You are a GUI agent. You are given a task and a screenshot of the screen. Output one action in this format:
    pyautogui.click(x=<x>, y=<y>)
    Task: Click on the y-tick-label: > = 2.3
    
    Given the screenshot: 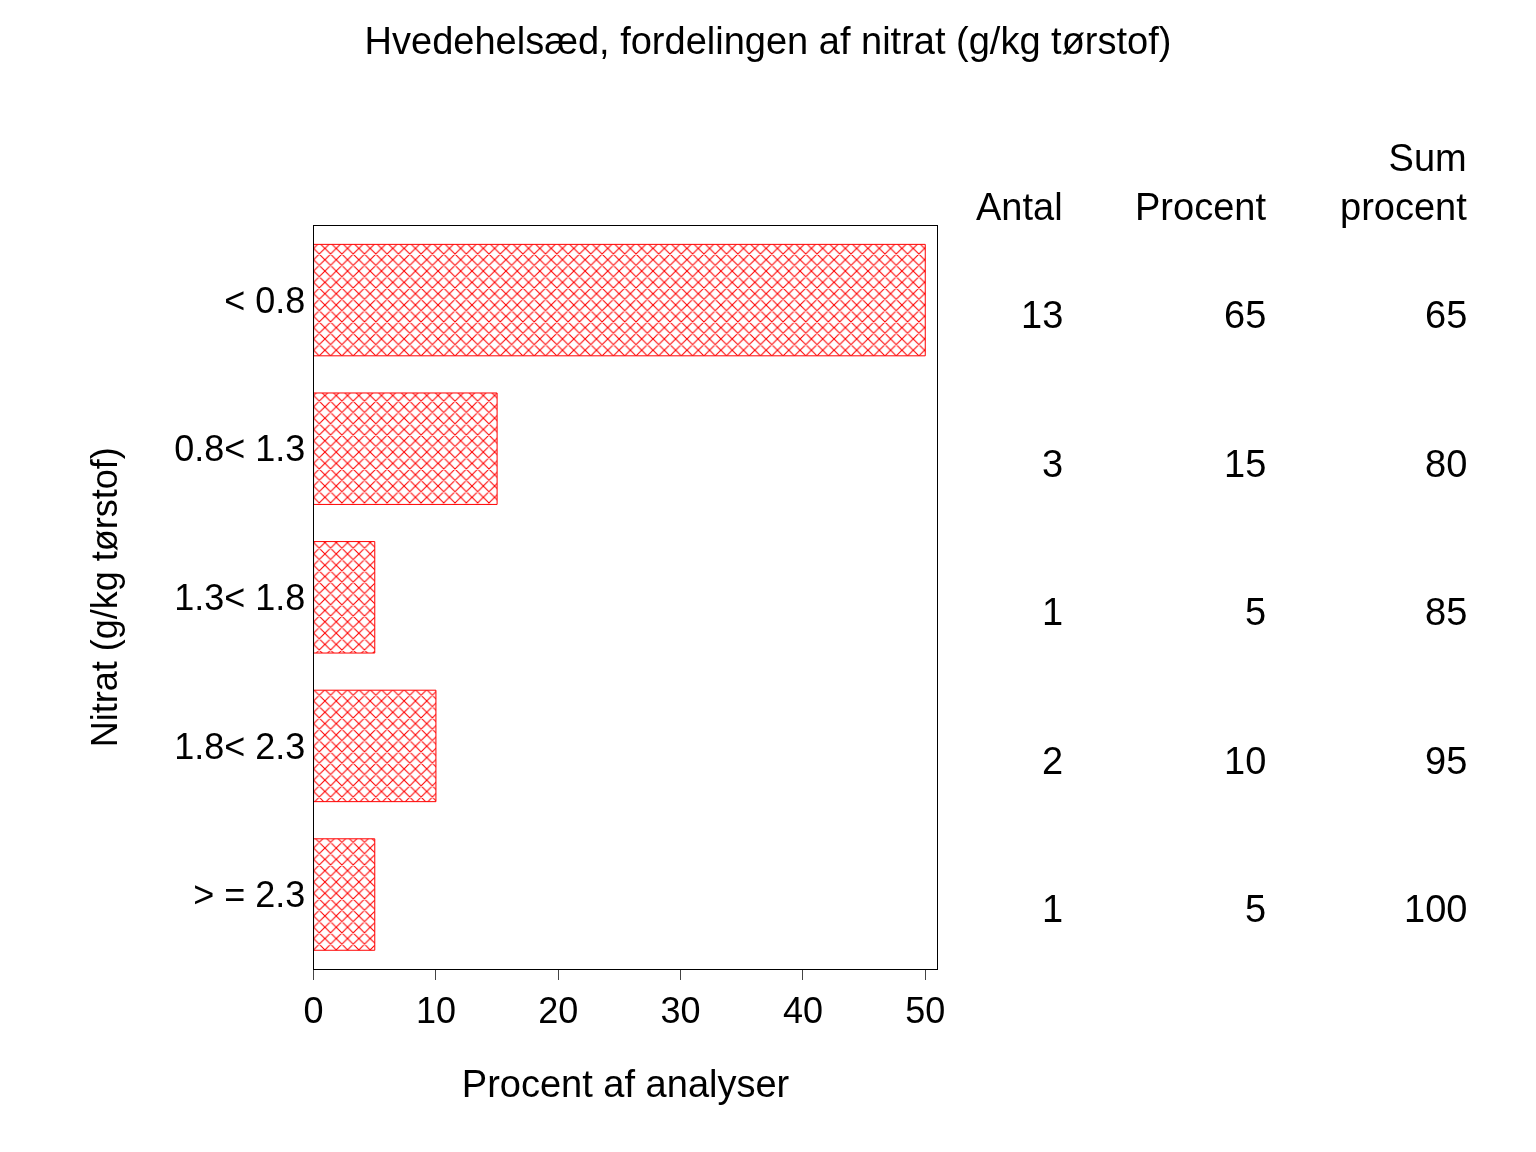 What is the action you would take?
    pyautogui.click(x=249, y=895)
    